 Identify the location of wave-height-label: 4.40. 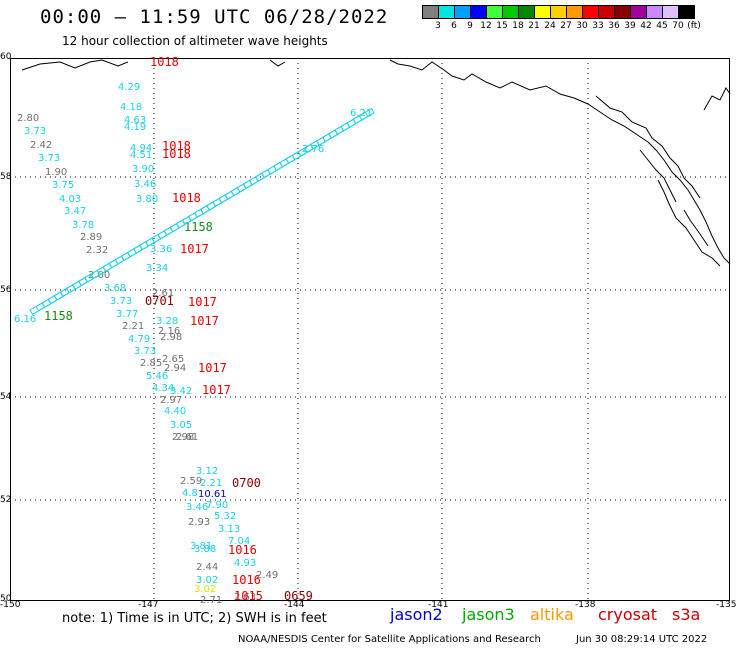
(175, 411).